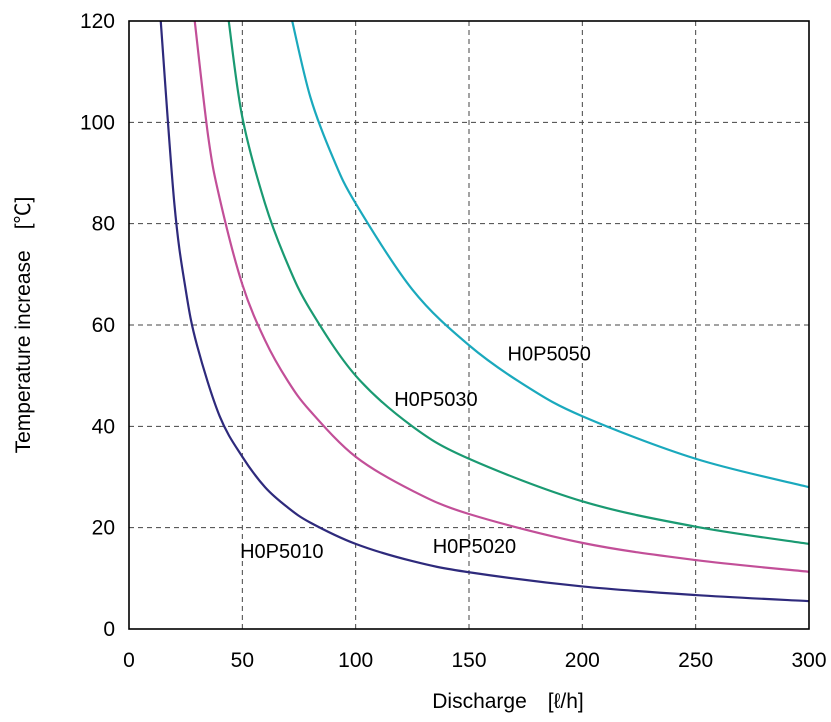 Image resolution: width=831 pixels, height=722 pixels. Describe the element at coordinates (435, 400) in the screenshot. I see `series-label-h0p5030: H0P5030` at that location.